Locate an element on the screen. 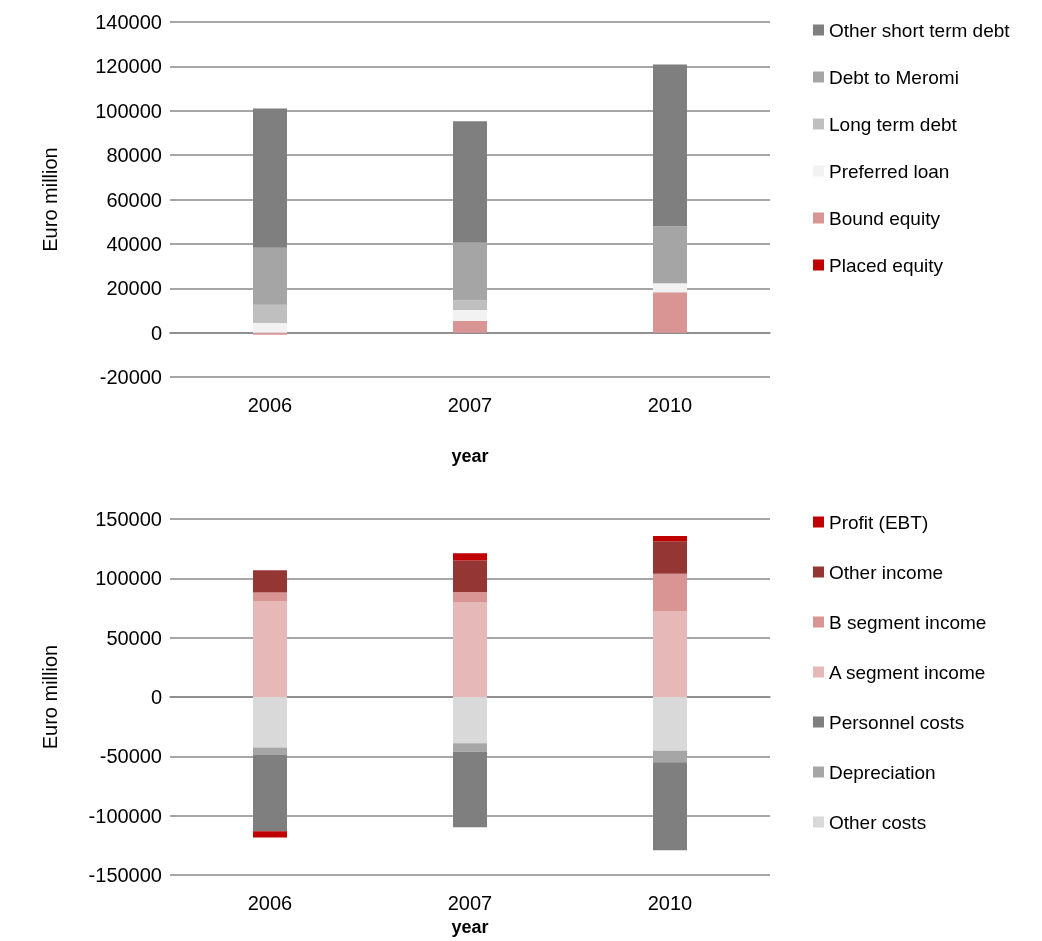 The image size is (1042, 941). y-tick-label: 120000 is located at coordinates (128, 66).